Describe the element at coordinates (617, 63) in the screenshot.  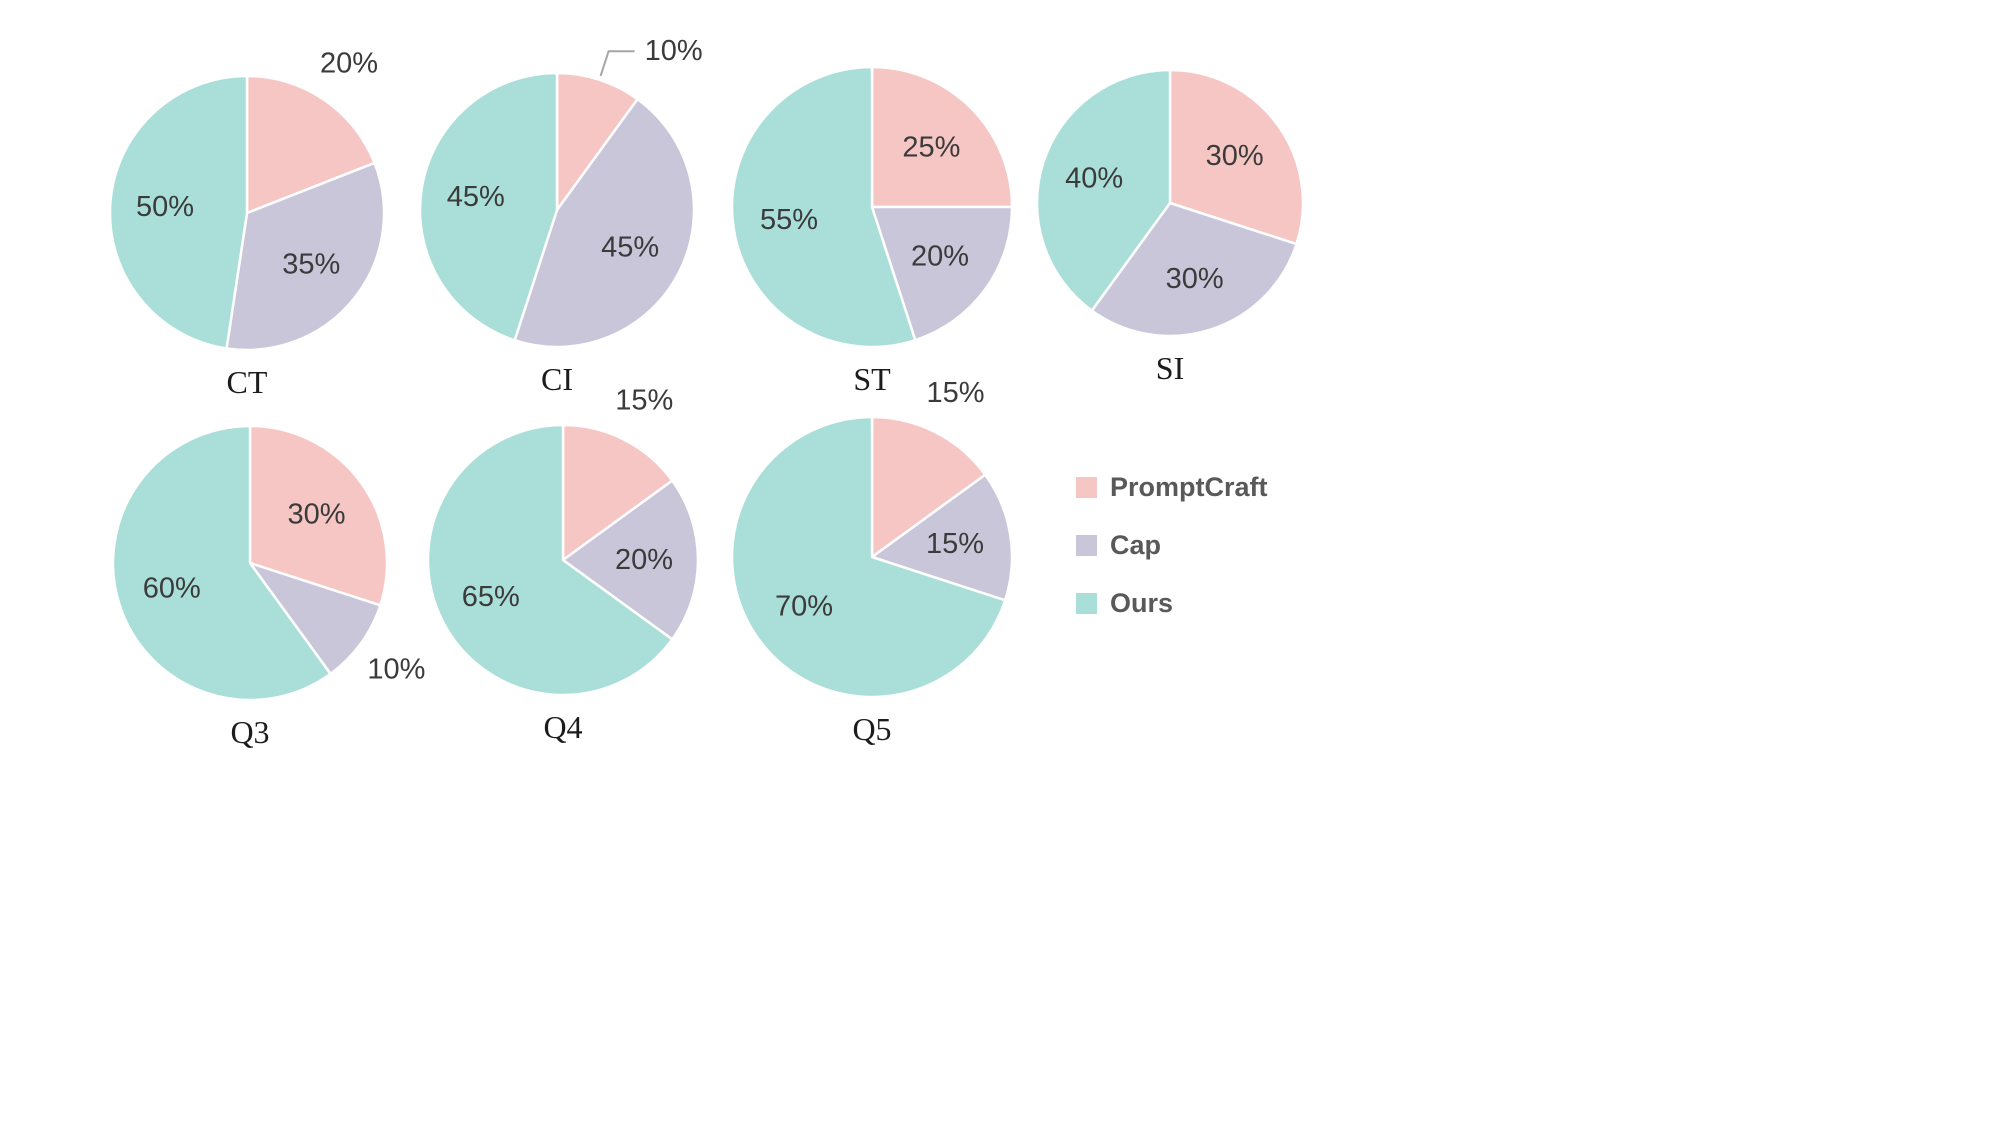
I see `leader-line` at that location.